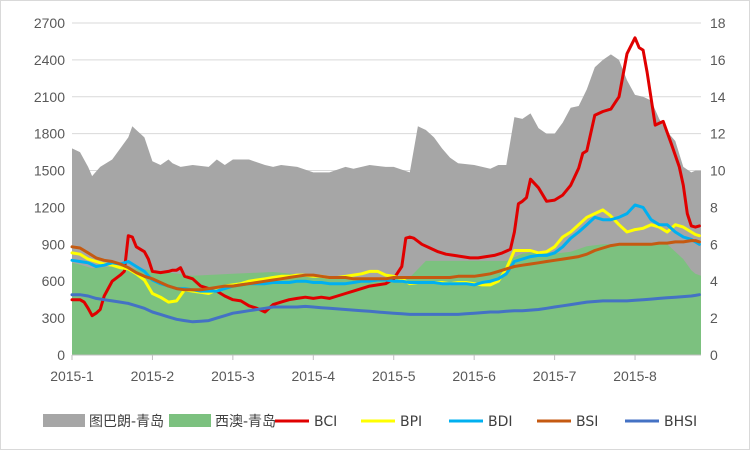 This screenshot has height=452, width=752. I want to click on y-left-tick-label: 2700, so click(49, 23).